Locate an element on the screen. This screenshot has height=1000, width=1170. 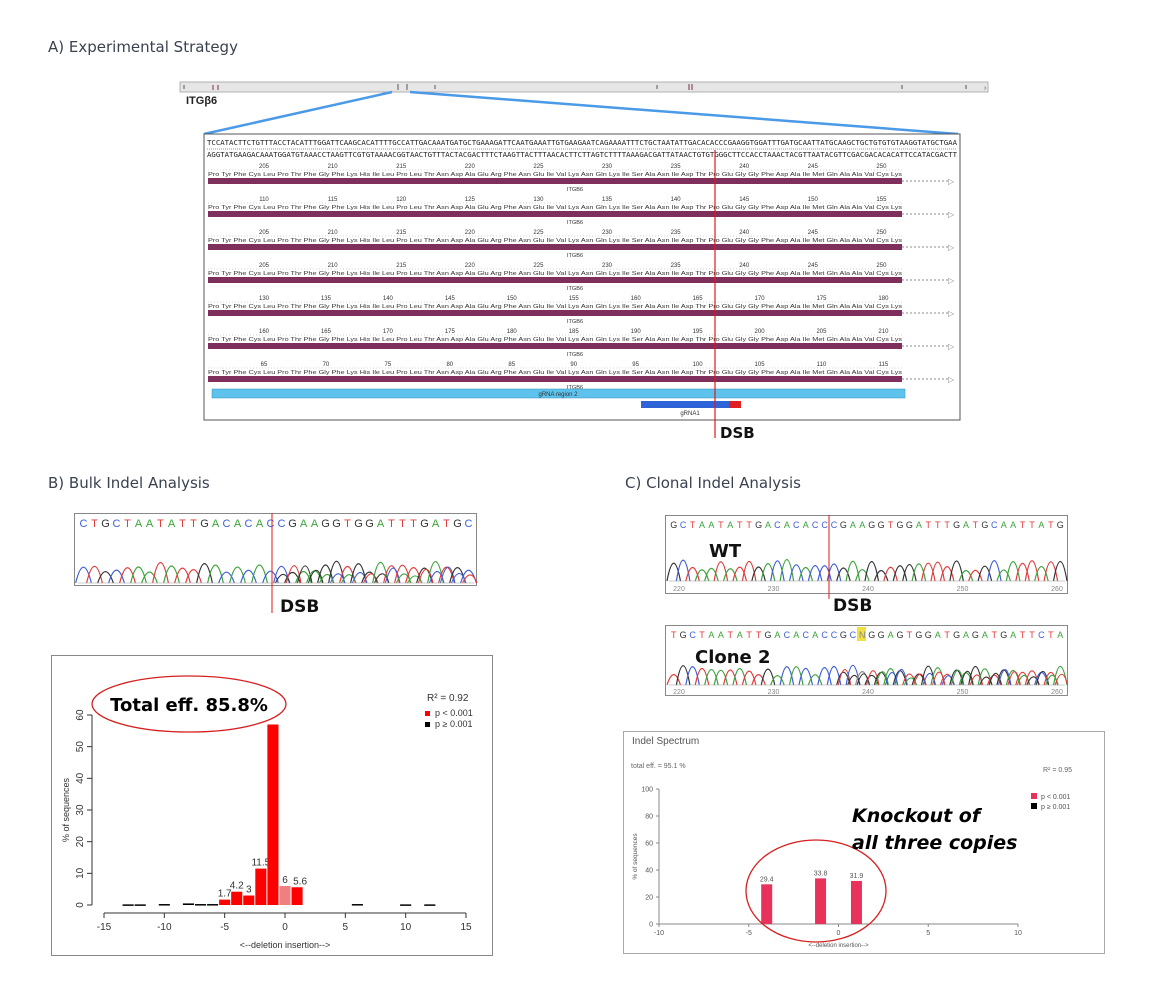
y-tick-label: 40 is located at coordinates (649, 871).